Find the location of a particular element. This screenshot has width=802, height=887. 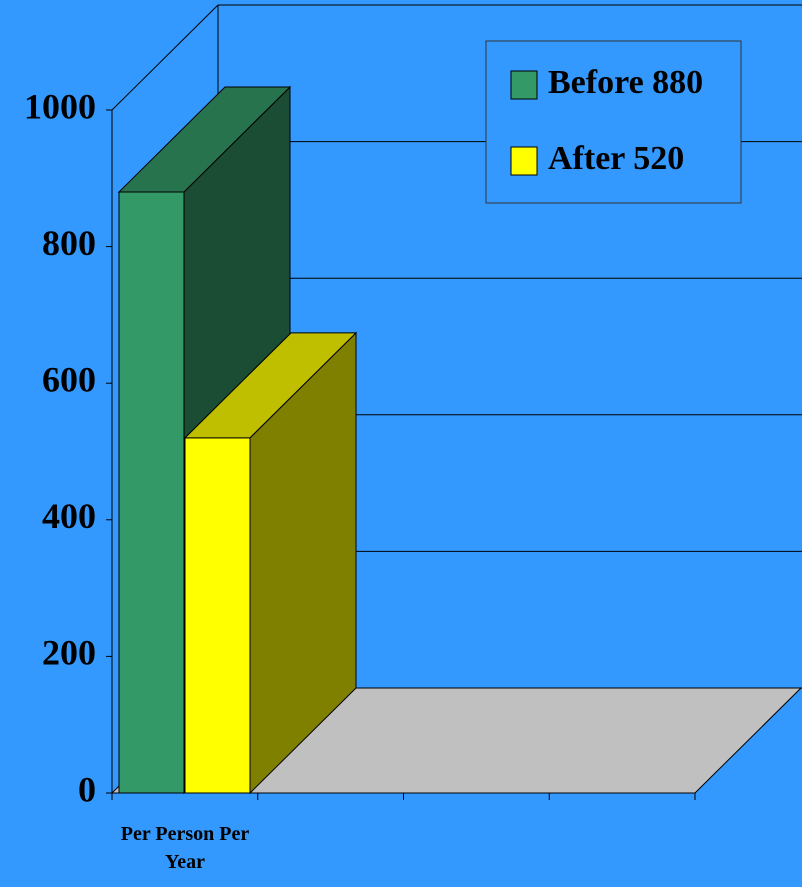

y-tick-label: 1000 is located at coordinates (60, 106).